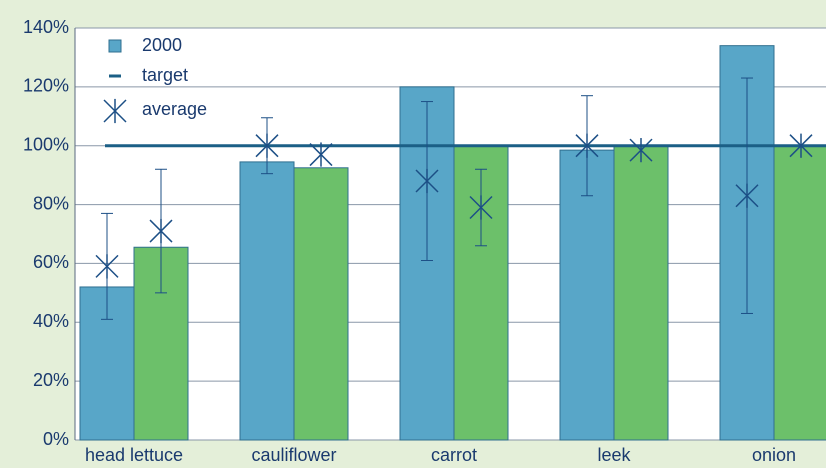 This screenshot has height=468, width=826. What do you see at coordinates (115, 111) in the screenshot?
I see `legend-average` at bounding box center [115, 111].